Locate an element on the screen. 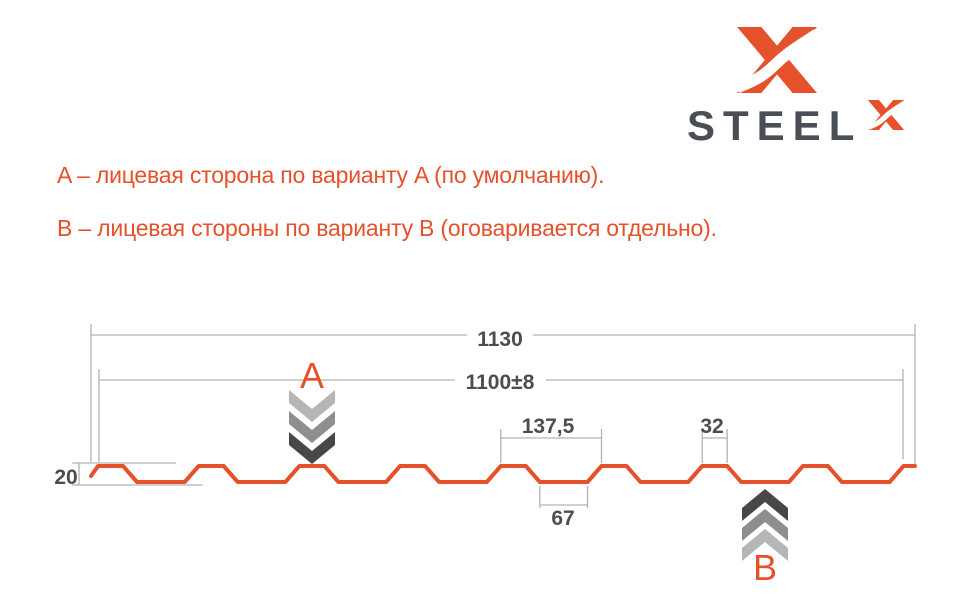 The image size is (970, 597). dim-valley is located at coordinates (564, 497).